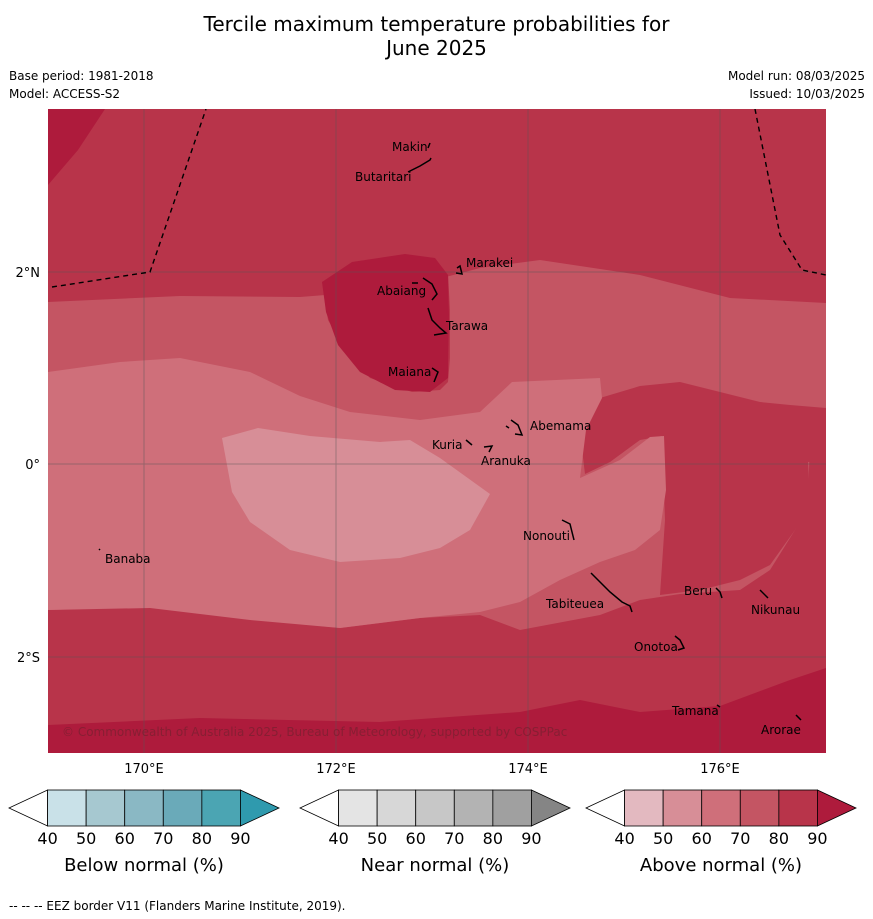 This screenshot has width=873, height=919. What do you see at coordinates (144, 832) in the screenshot?
I see `colorbar-below-normal: 40 50 60 70 80 90 Below normal (%)` at bounding box center [144, 832].